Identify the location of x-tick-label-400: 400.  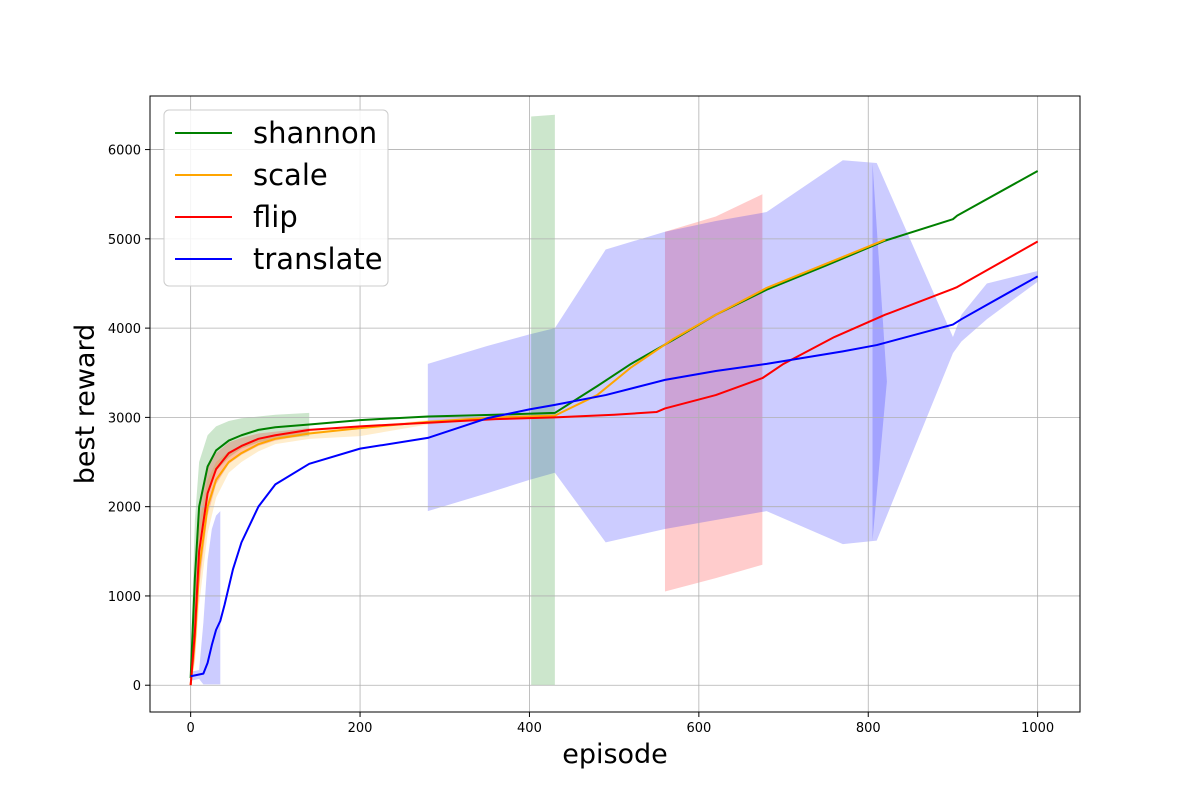
(529, 728).